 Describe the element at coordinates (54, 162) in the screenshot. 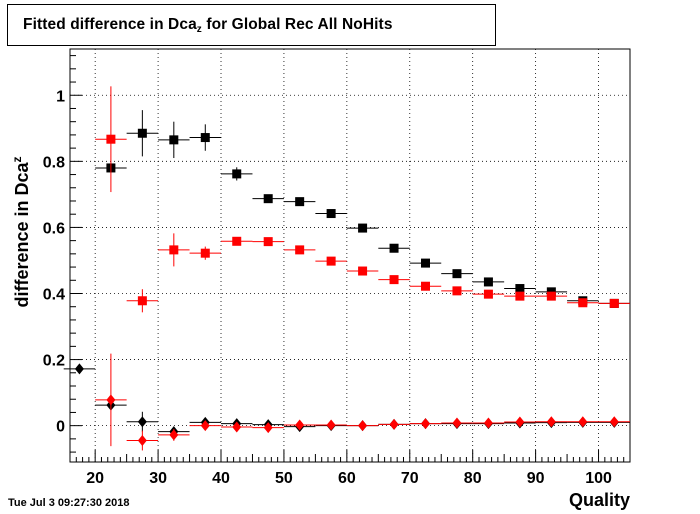

I see `y-tick-label: 0.8` at that location.